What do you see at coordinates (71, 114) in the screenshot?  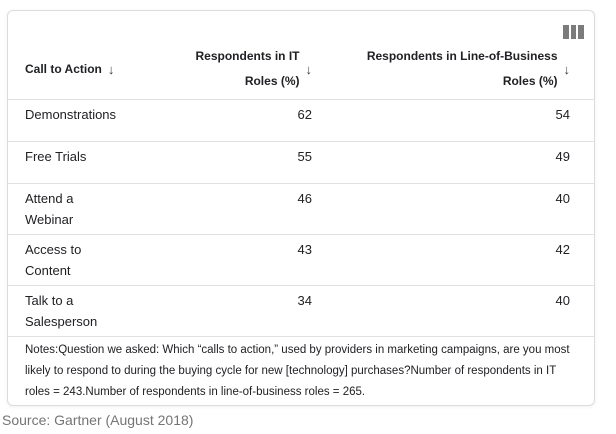 I see `cell-call-to-action: Demonstrations` at bounding box center [71, 114].